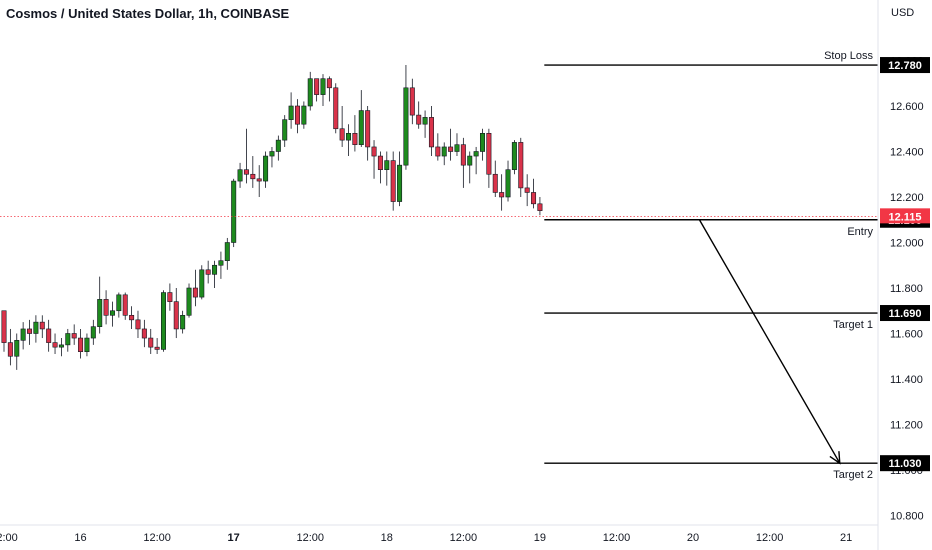  Describe the element at coordinates (903, 13) in the screenshot. I see `currency-label: USD` at that location.